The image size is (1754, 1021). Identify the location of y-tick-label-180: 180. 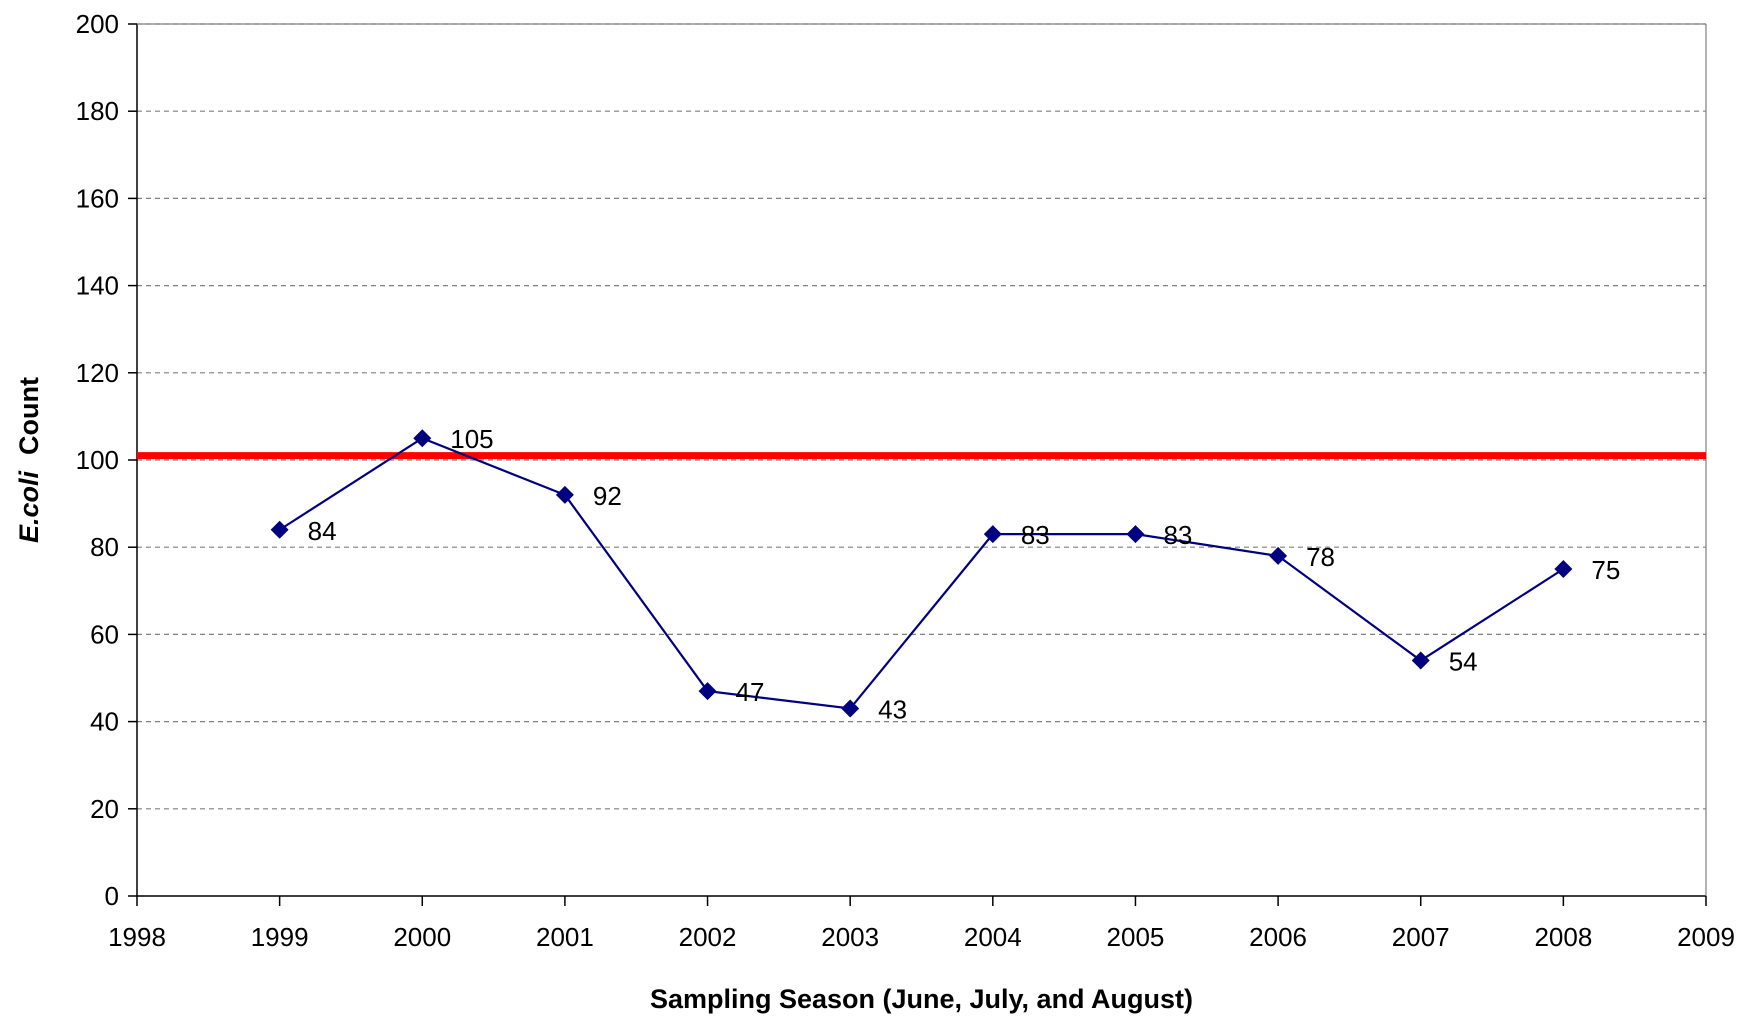
(97, 111).